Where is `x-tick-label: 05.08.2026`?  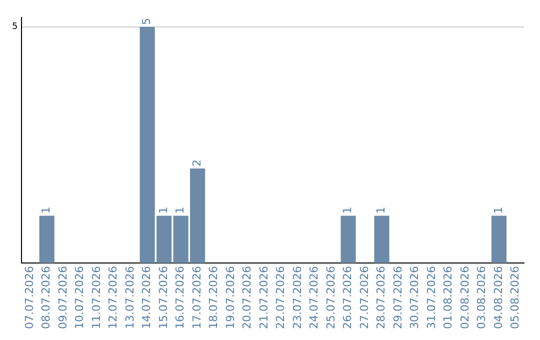
x-tick-label: 05.08.2026 is located at coordinates (515, 298).